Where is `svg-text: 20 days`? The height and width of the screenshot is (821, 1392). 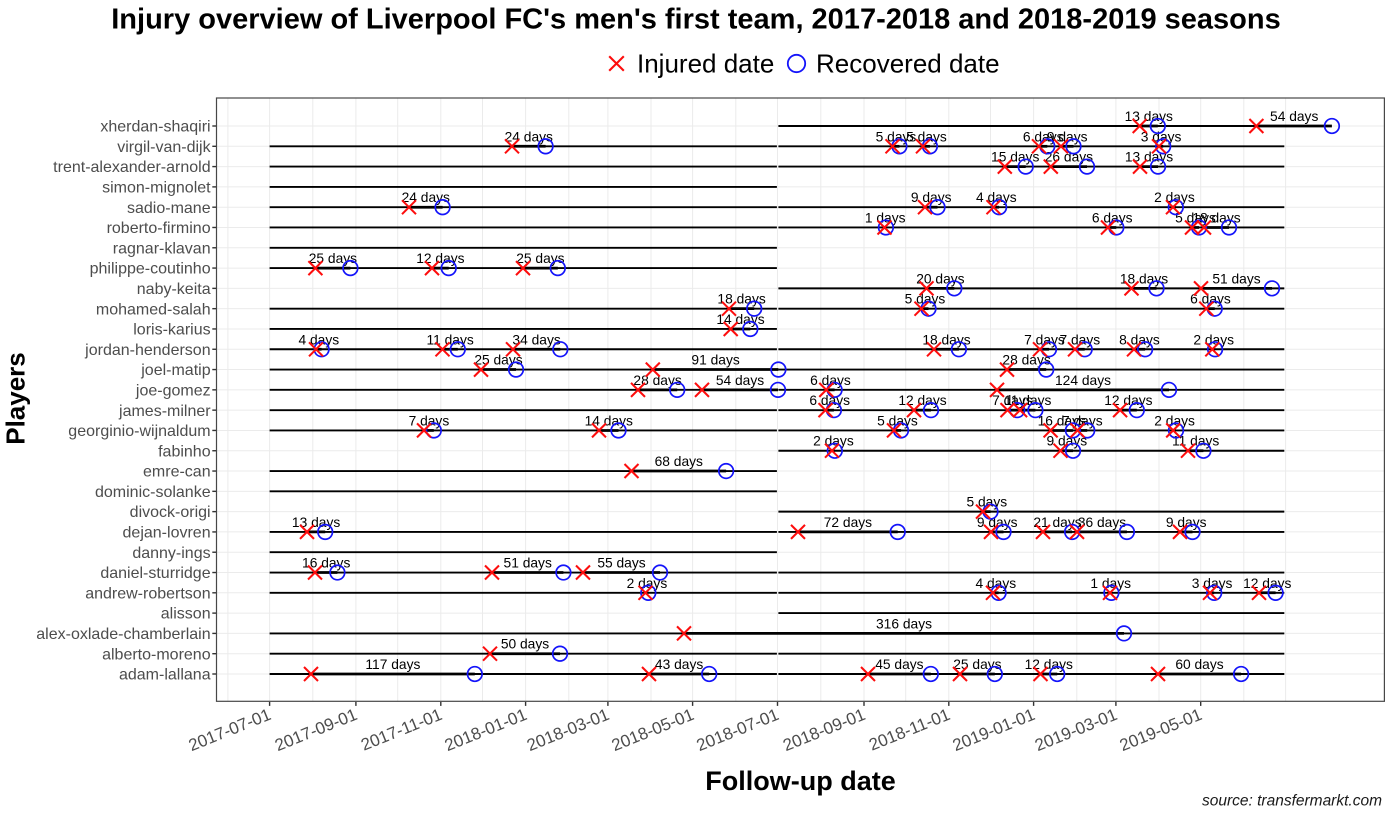 svg-text: 20 days is located at coordinates (940, 278).